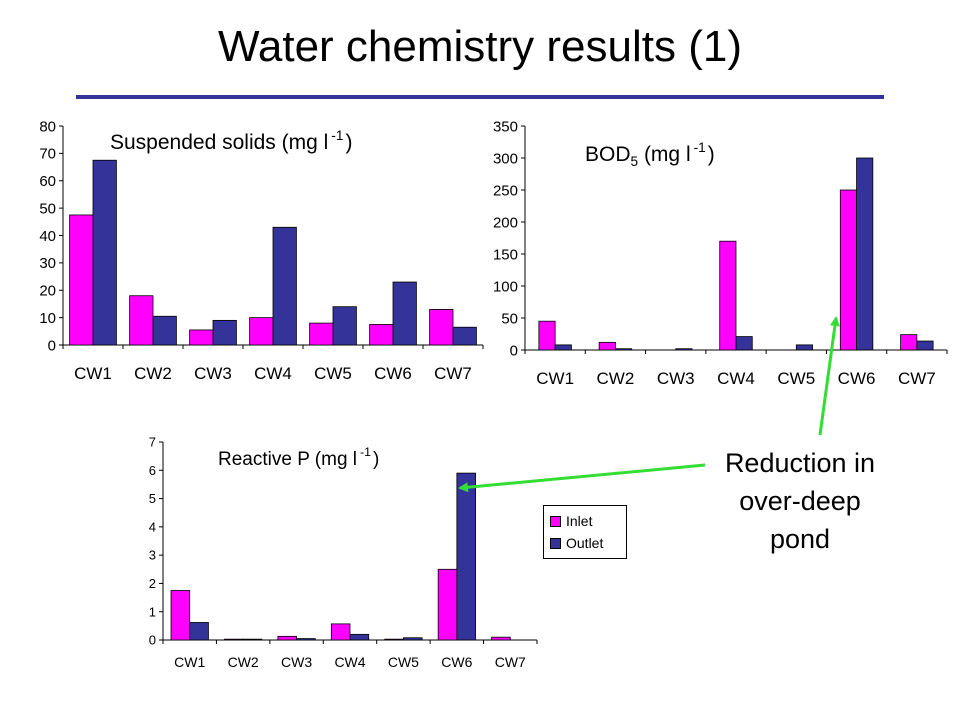 This screenshot has width=960, height=720. Describe the element at coordinates (152, 498) in the screenshot. I see `y-tick-label: 5` at that location.